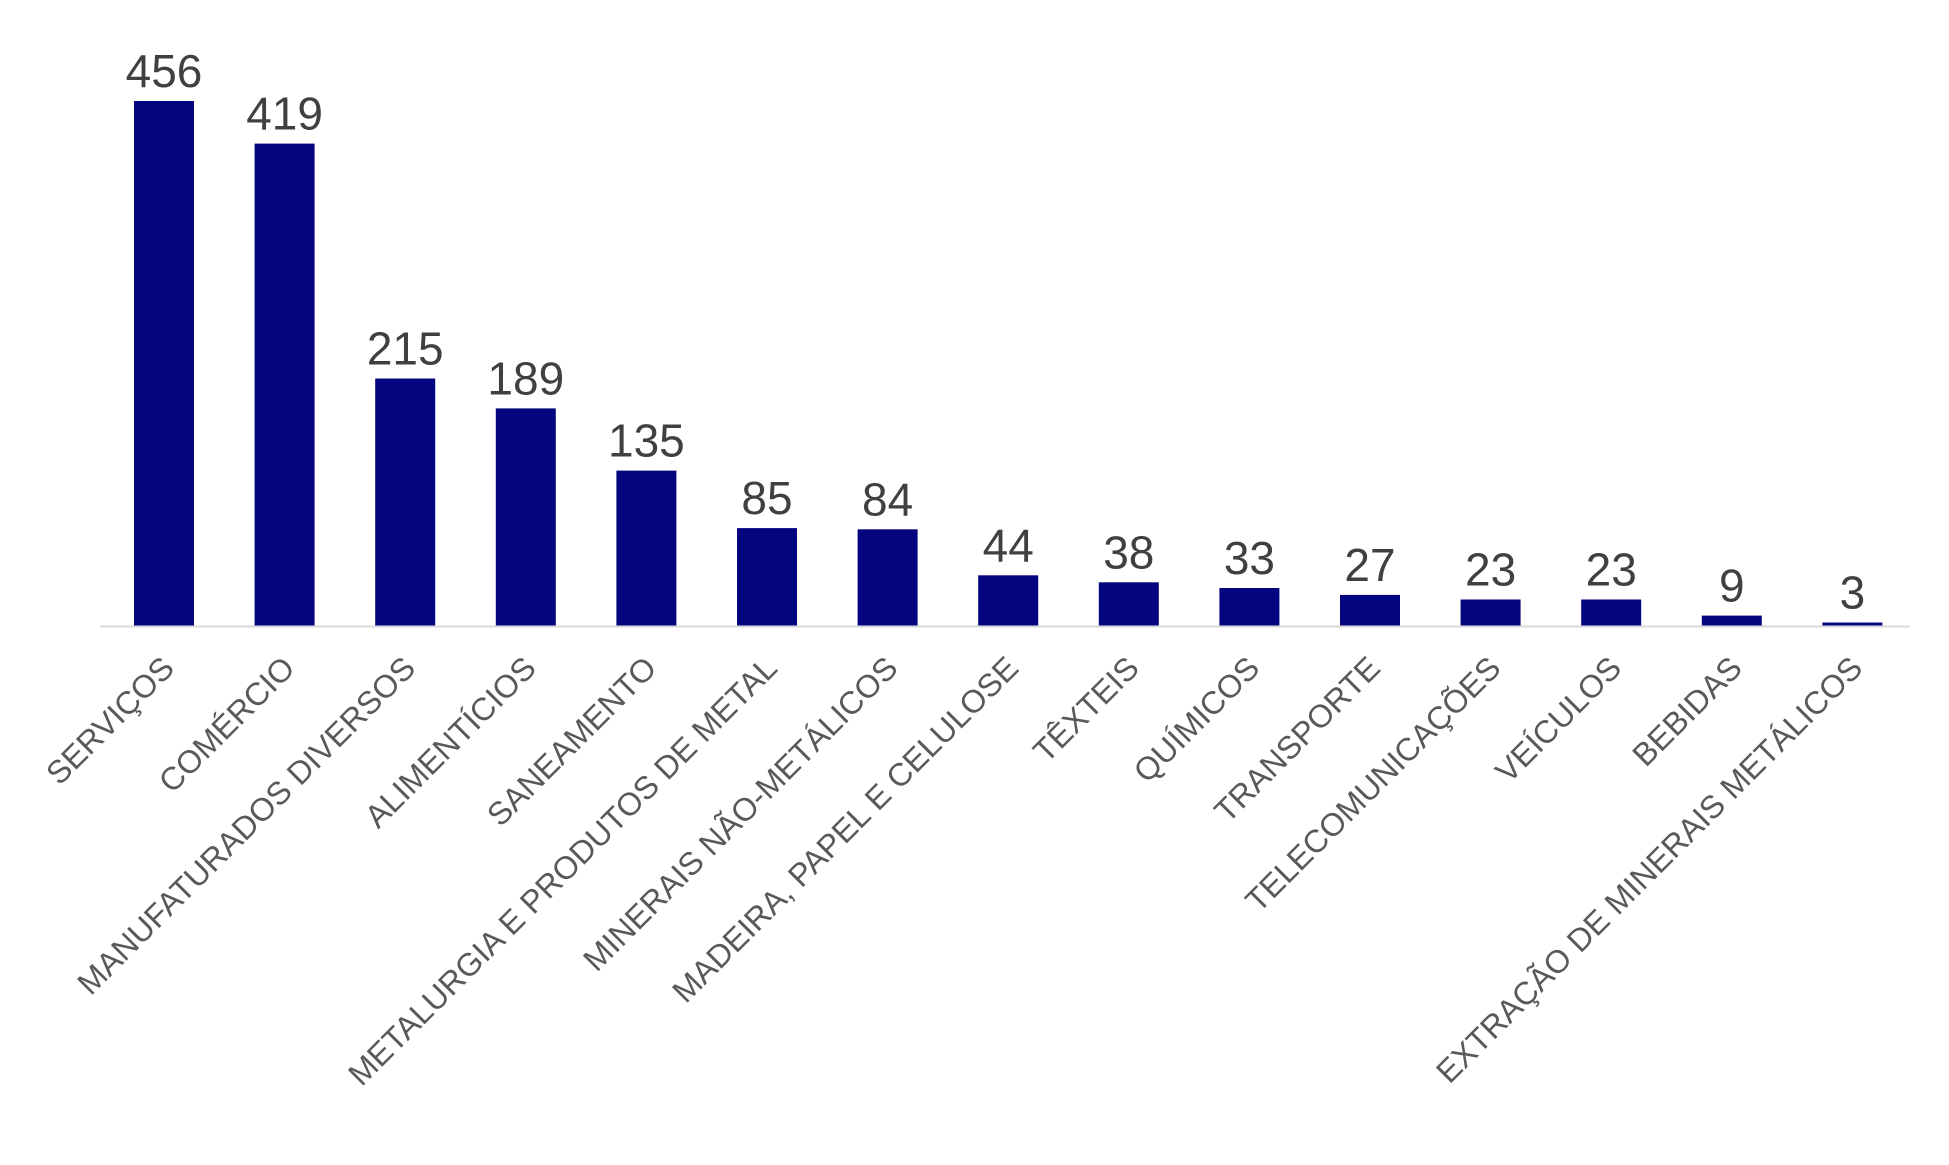 This screenshot has height=1165, width=1949. Describe the element at coordinates (1649, 869) in the screenshot. I see `category-label-14: EXTRAÇÃO DE MINERAIS METÁLICOS` at that location.